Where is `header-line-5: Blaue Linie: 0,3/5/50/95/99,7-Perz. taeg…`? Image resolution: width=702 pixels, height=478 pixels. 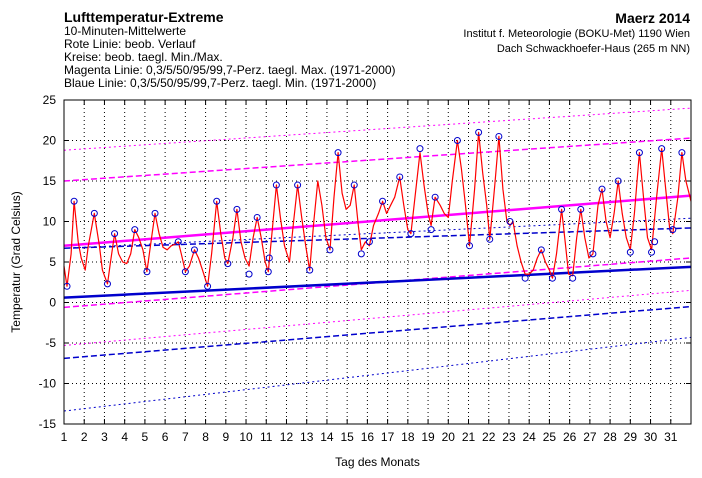
header-line-5: Blaue Linie: 0,3/5/50/95/99,7-Perz. taeg… is located at coordinates (220, 83).